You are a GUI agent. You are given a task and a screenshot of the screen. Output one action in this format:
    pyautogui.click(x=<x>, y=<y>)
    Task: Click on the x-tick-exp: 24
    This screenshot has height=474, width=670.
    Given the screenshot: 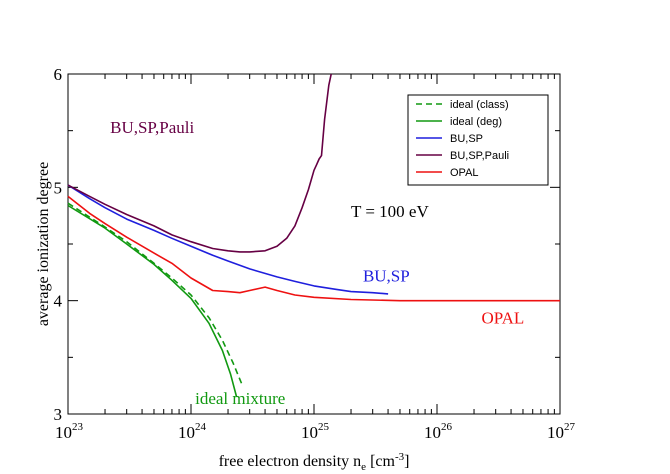 What is the action you would take?
    pyautogui.click(x=201, y=427)
    